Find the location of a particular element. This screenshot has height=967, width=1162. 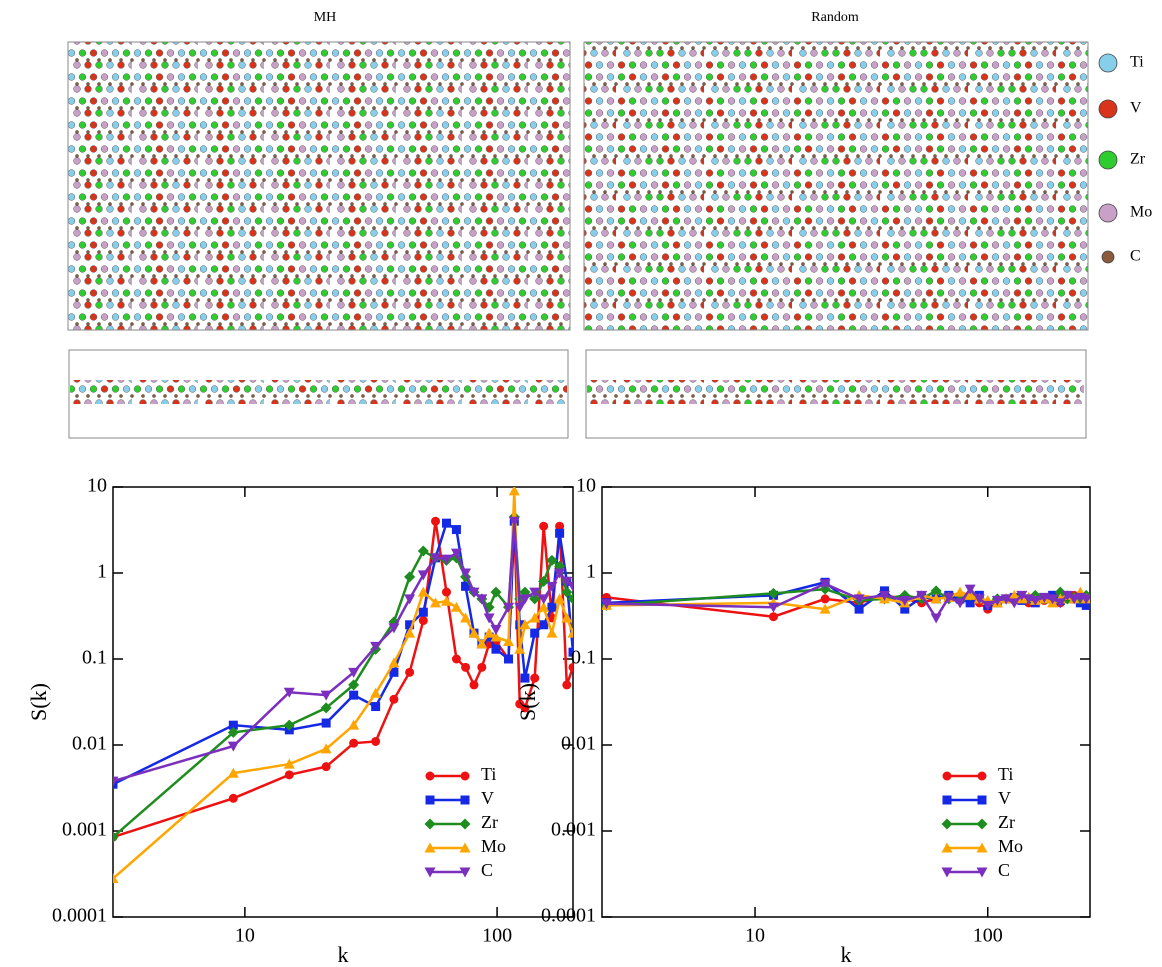

atom-legend-label: Ti is located at coordinates (1137, 62).